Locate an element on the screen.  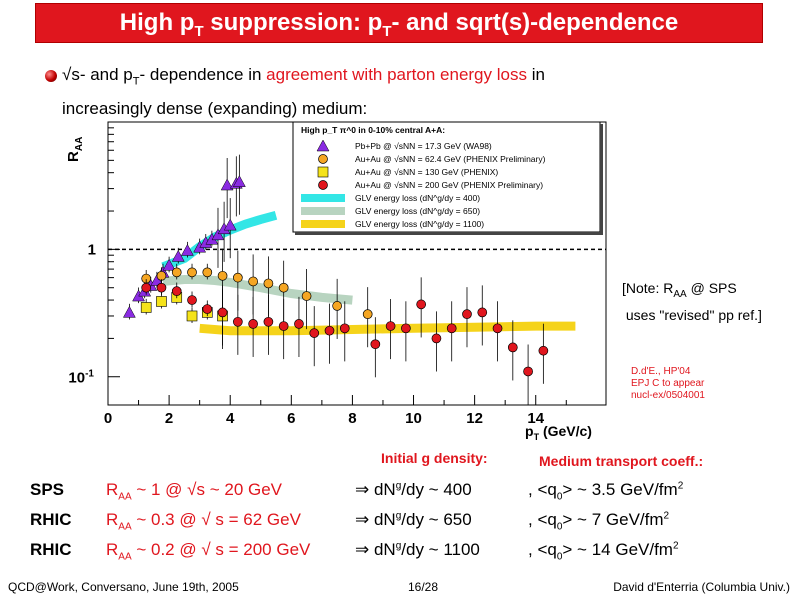
legend-band-label-1: GLV energy loss (dN^g/dy = 650) is located at coordinates (417, 211).